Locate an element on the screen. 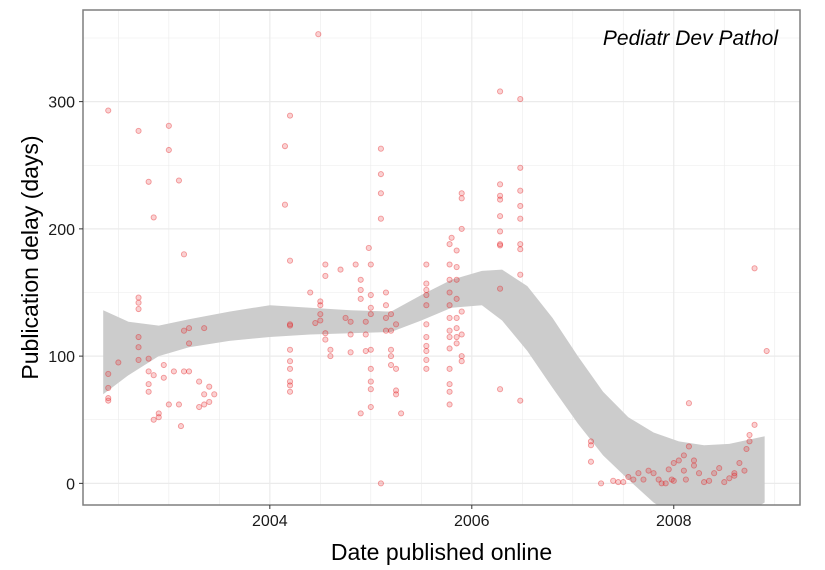 This screenshot has height=570, width=825. y-tick-label: 0 is located at coordinates (70, 484).